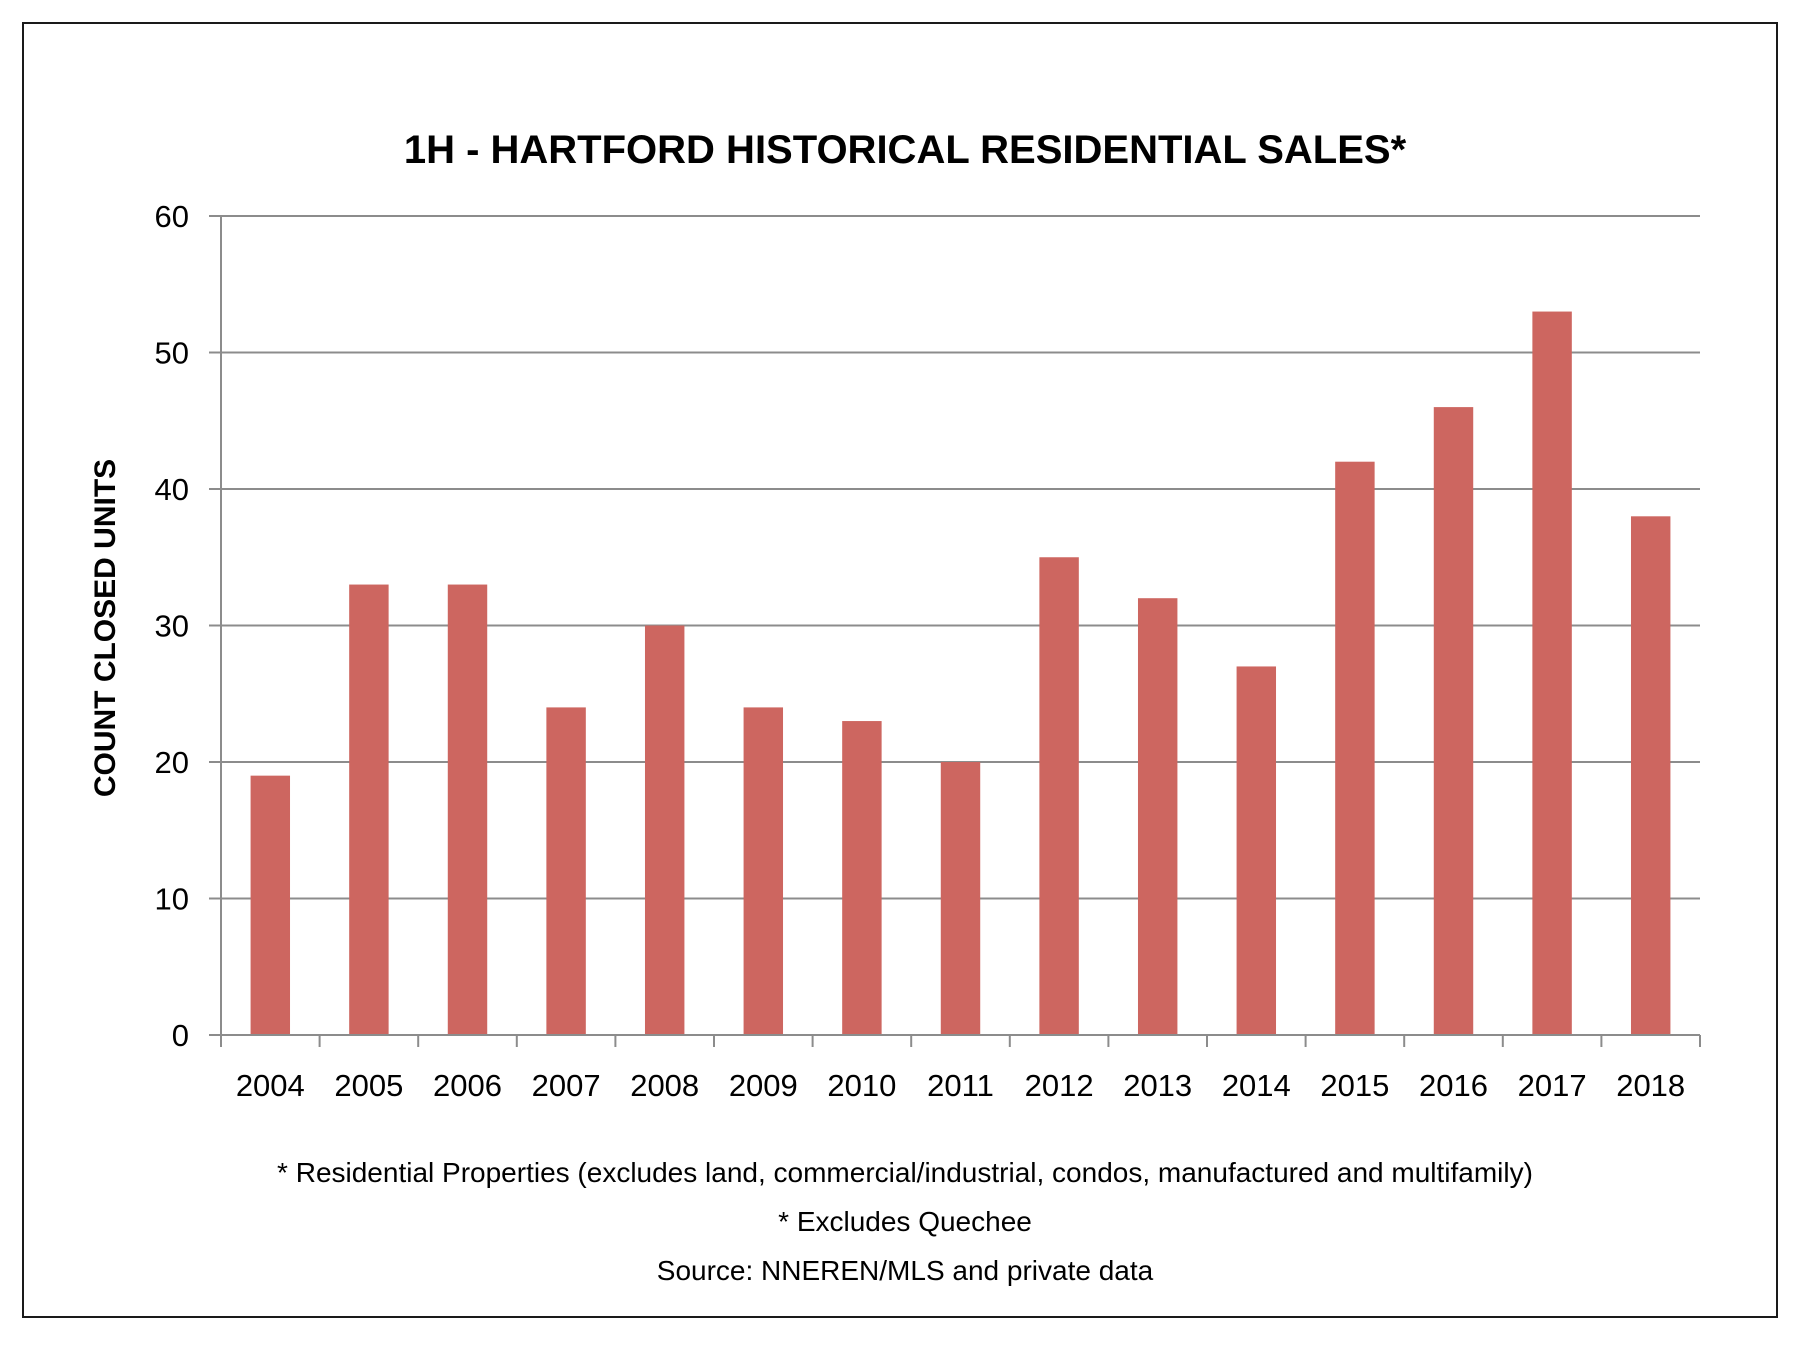  What do you see at coordinates (467, 809) in the screenshot?
I see `bar-2006` at bounding box center [467, 809].